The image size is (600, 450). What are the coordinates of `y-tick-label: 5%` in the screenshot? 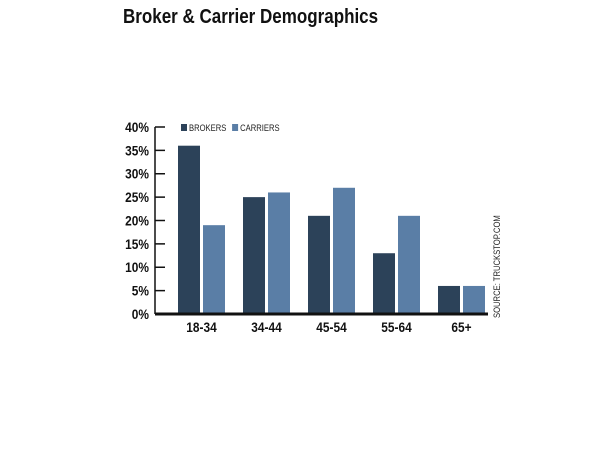 It's located at (141, 291).